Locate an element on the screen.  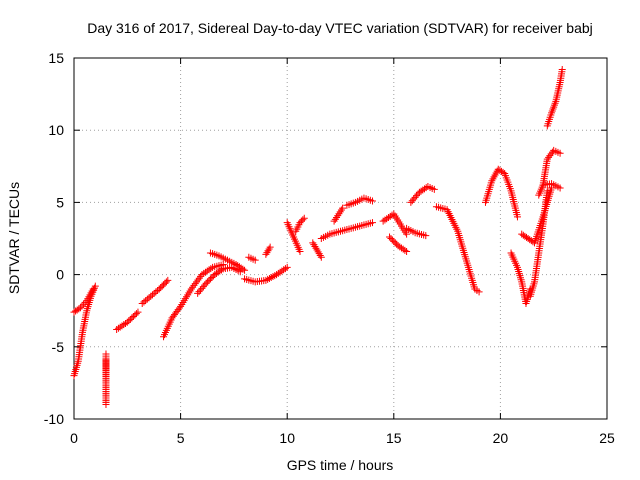
x-tick-label: 15 is located at coordinates (394, 438).